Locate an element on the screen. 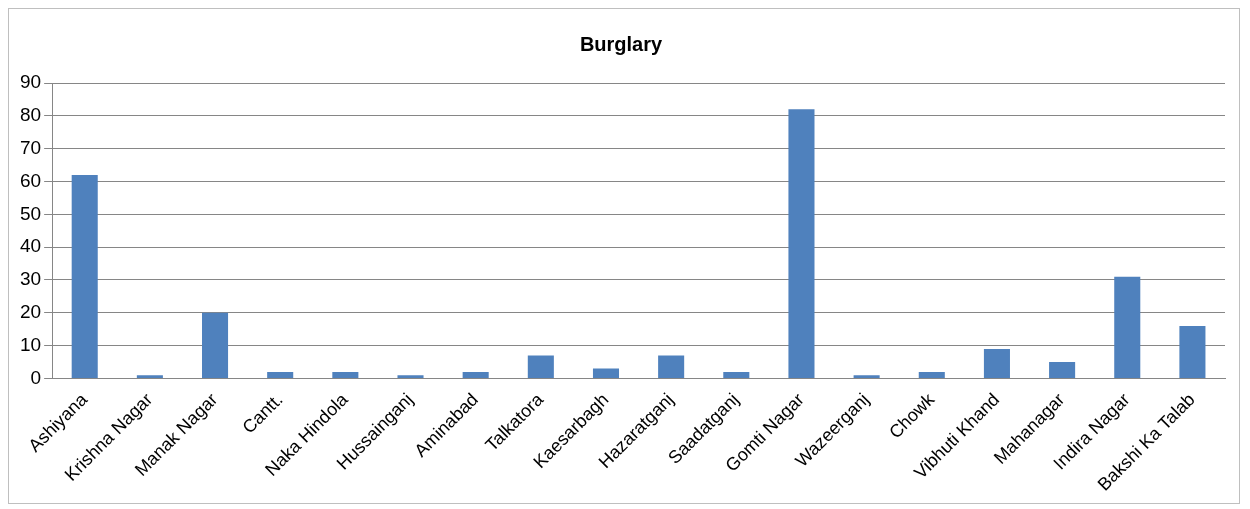 The height and width of the screenshot is (509, 1250). y-tick-label: 80 is located at coordinates (30, 115).